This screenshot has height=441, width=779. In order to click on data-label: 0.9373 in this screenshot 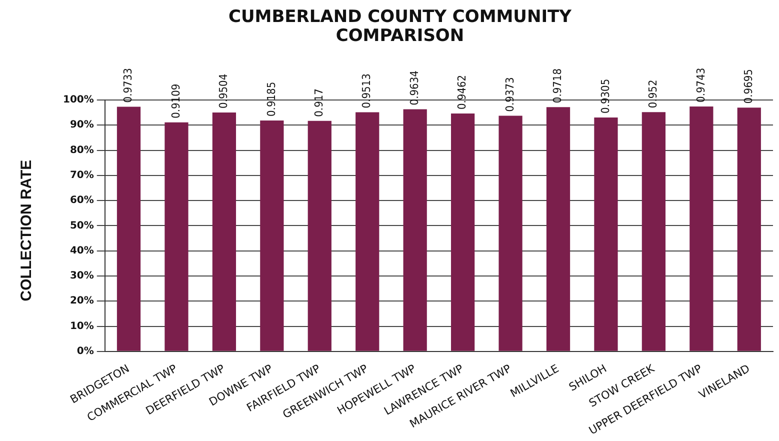, I will do `click(509, 94)`.